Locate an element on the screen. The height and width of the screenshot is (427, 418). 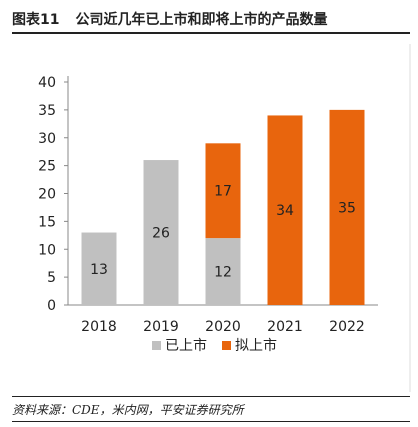
x-tick-label: 2022 is located at coordinates (347, 327).